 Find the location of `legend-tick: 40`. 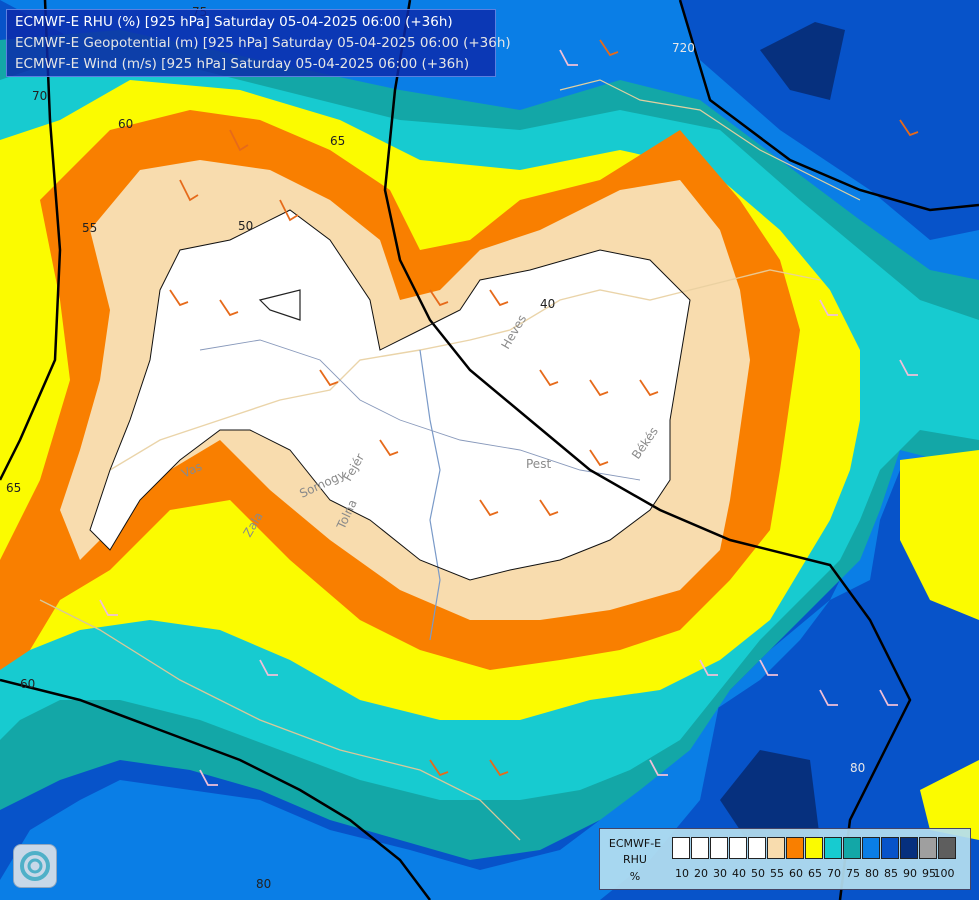

legend-tick: 40 is located at coordinates (739, 873).